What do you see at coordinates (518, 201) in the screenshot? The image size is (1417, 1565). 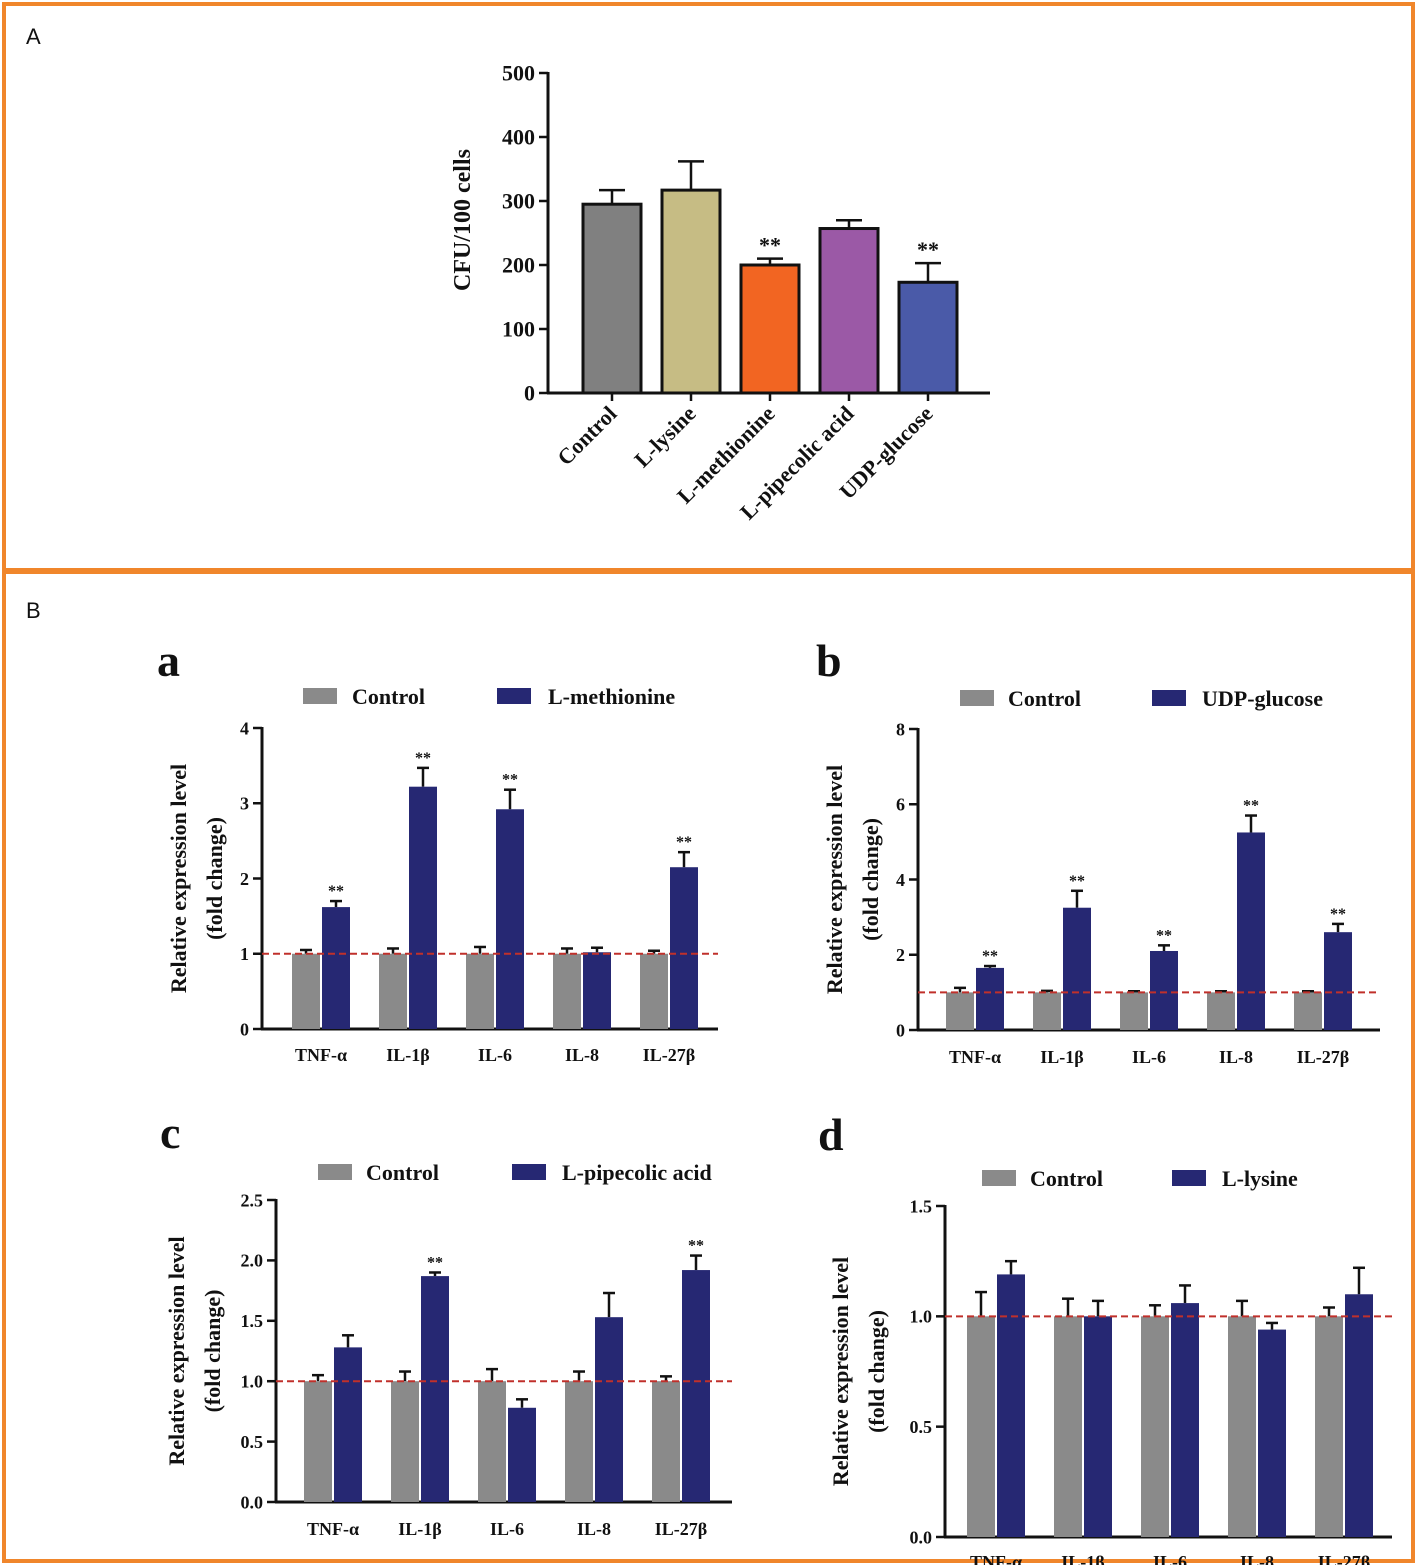 I see `y-tick-label: 300` at bounding box center [518, 201].